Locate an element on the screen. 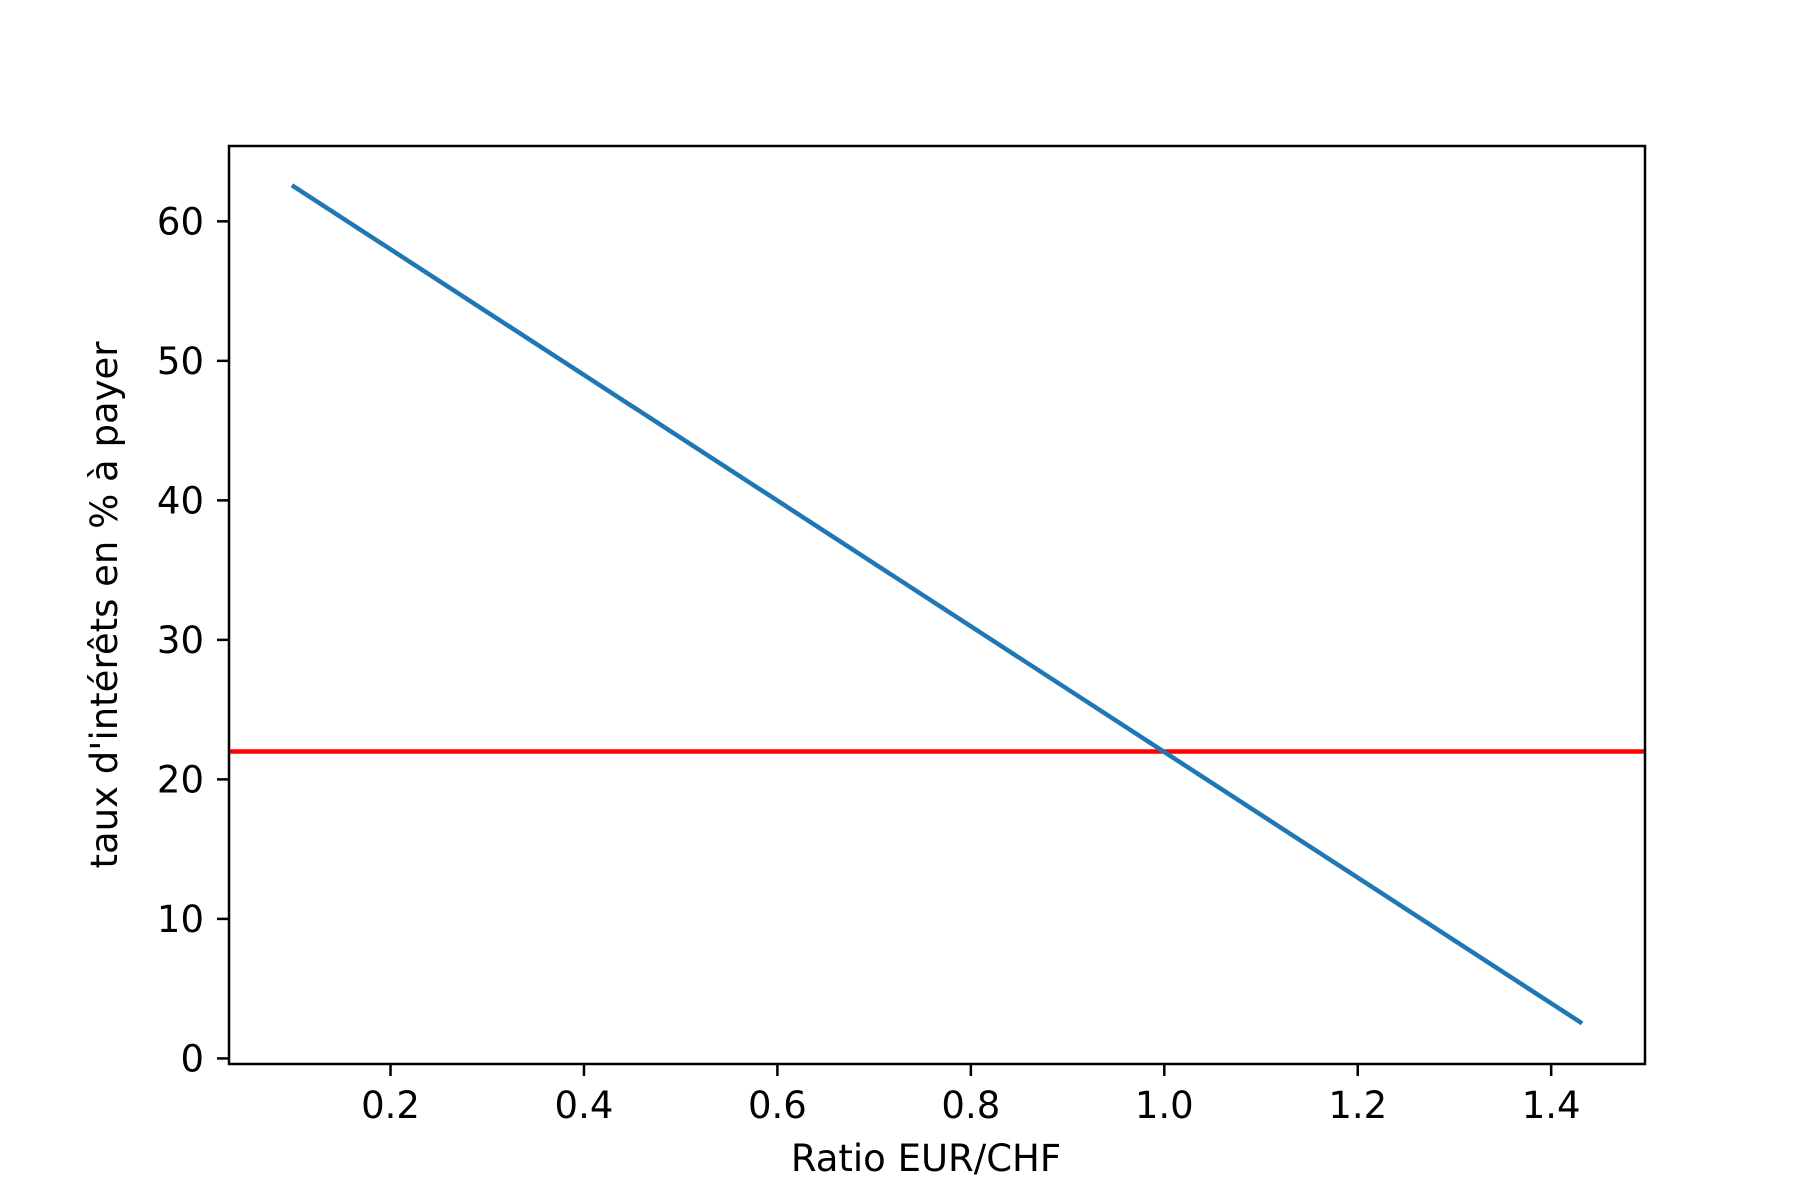 The image size is (1800, 1204). x-tick-label: 0.8 is located at coordinates (970, 1105).